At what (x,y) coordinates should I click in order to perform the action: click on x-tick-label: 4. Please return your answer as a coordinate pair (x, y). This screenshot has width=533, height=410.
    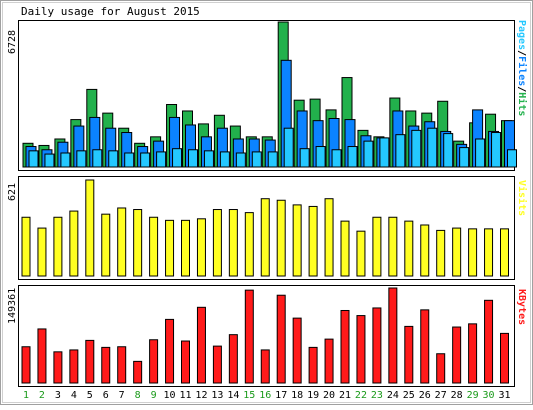
    Looking at the image, I should click on (74, 395).